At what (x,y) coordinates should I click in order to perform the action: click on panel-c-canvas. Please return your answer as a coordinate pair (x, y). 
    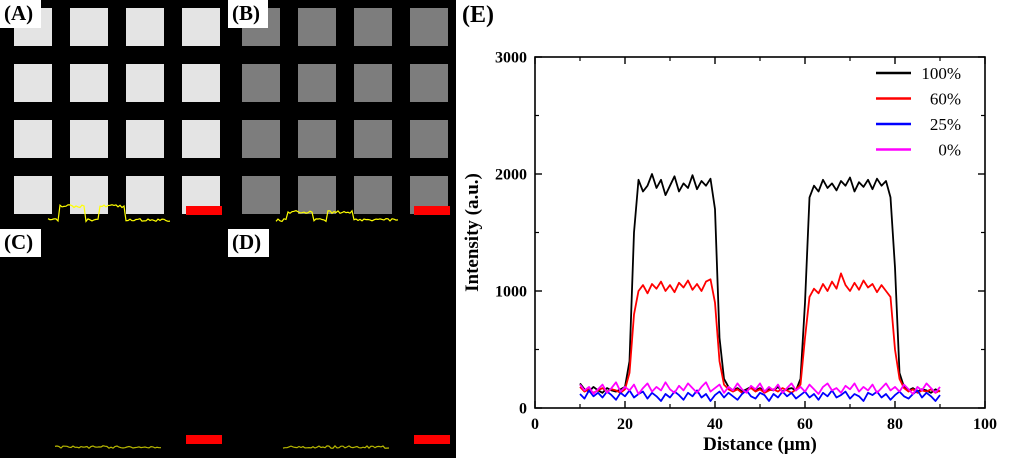
    Looking at the image, I should click on (114, 343).